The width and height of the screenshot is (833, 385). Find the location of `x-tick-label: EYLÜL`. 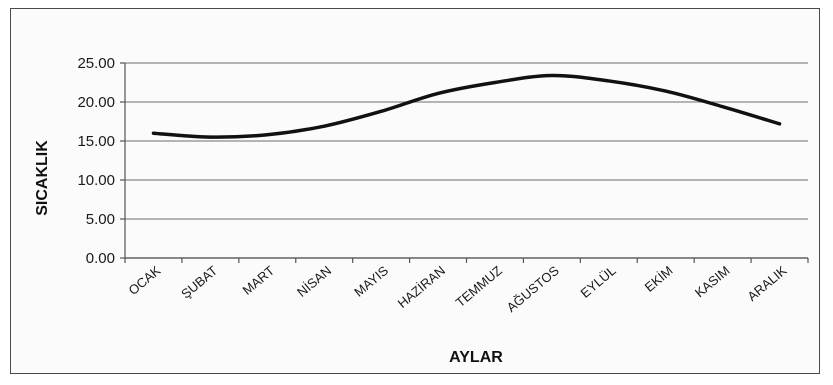

x-tick-label: EYLÜL is located at coordinates (598, 282).